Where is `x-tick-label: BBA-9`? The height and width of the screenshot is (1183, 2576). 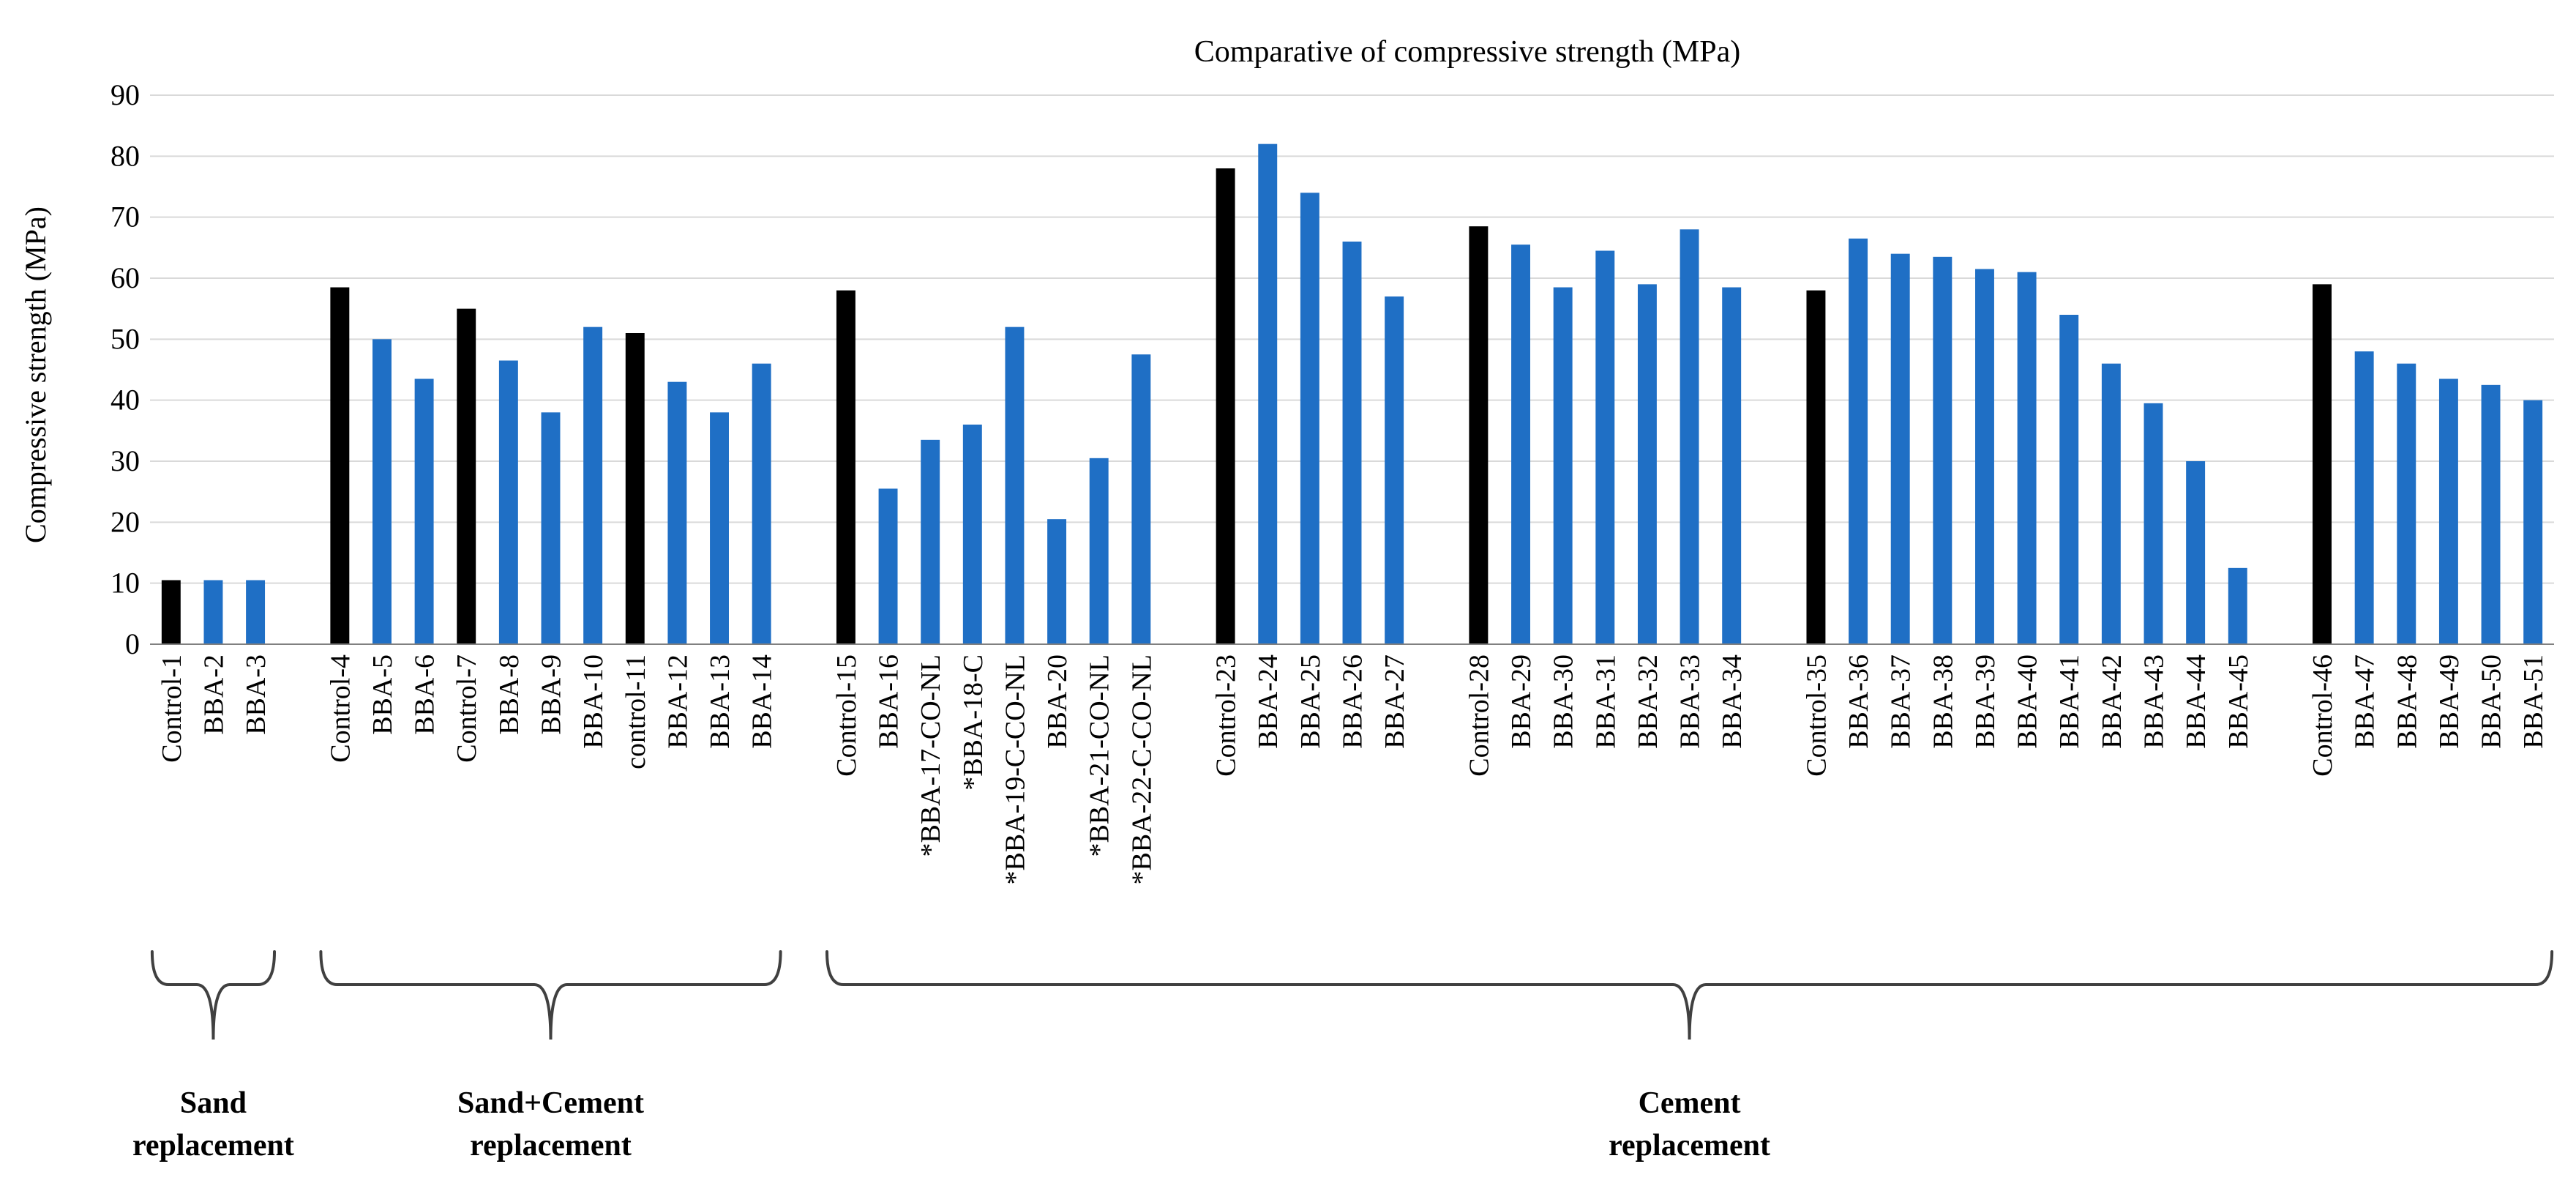
x-tick-label: BBA-9 is located at coordinates (551, 695).